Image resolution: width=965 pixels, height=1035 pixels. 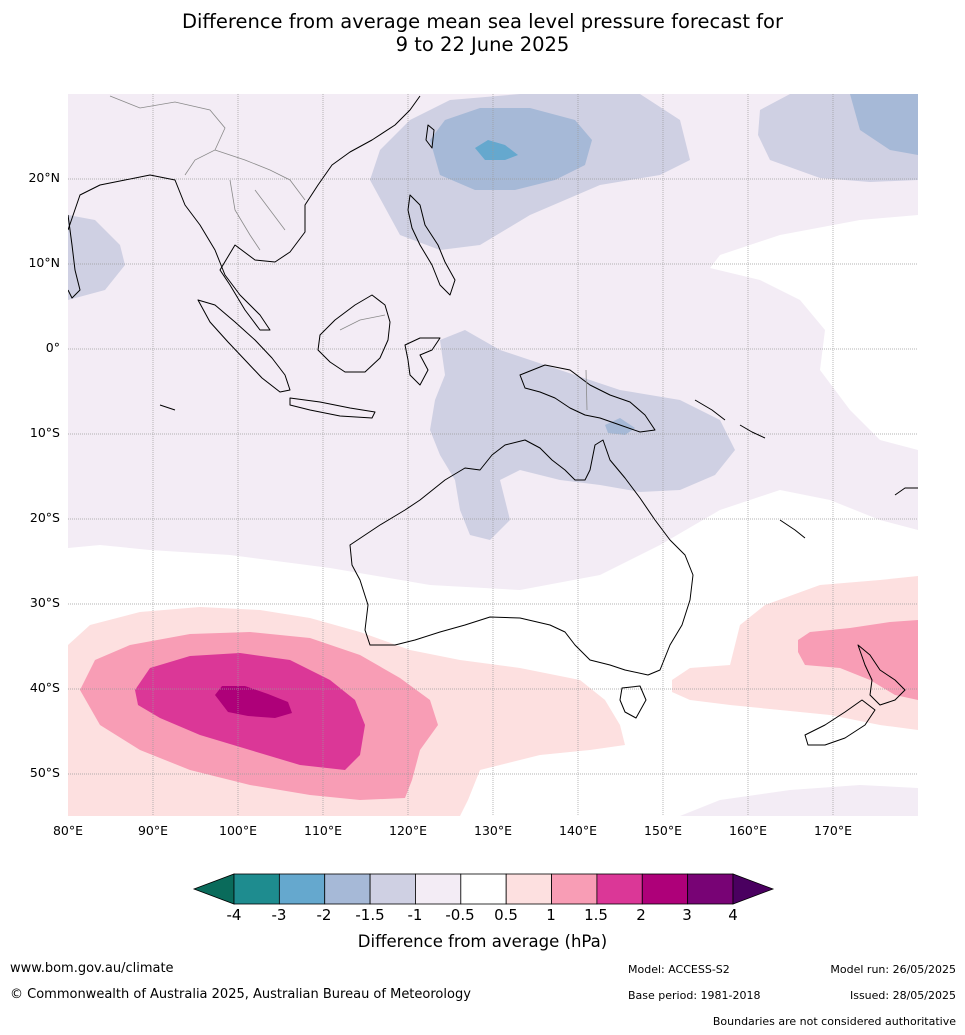 What do you see at coordinates (324, 915) in the screenshot?
I see `colorbar-tick: -2` at bounding box center [324, 915].